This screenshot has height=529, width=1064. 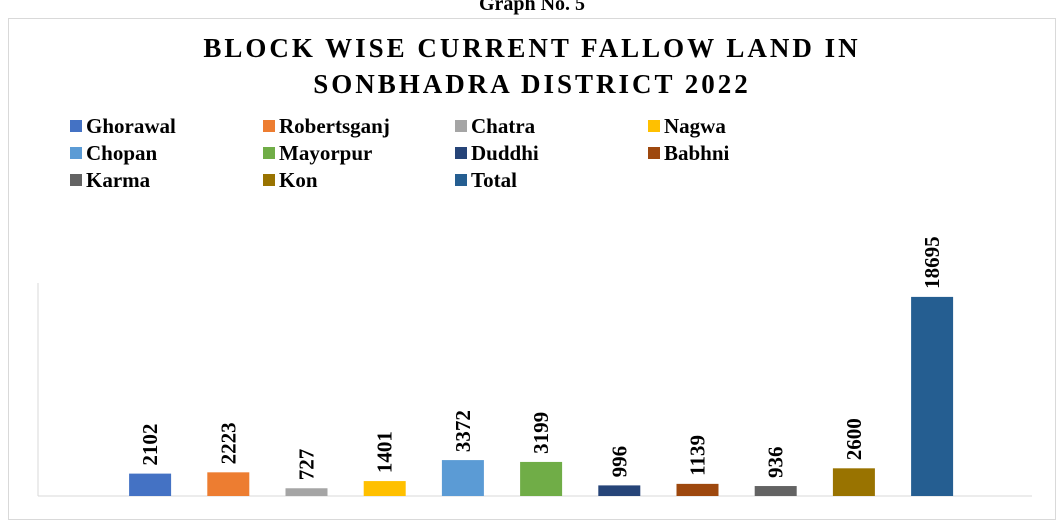 What do you see at coordinates (494, 180) in the screenshot?
I see `legend-label: Total` at bounding box center [494, 180].